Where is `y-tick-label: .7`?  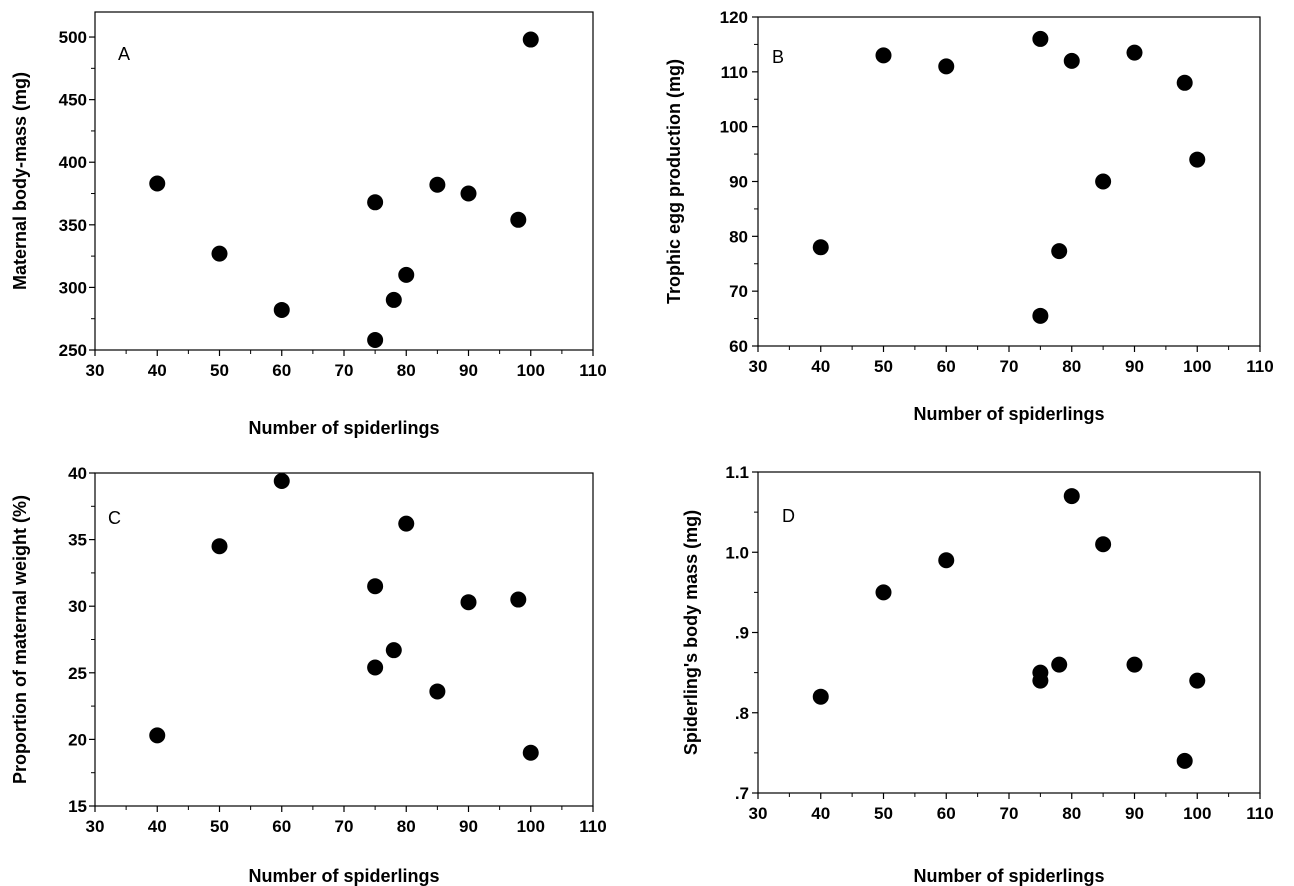 y-tick-label: .7 is located at coordinates (742, 793).